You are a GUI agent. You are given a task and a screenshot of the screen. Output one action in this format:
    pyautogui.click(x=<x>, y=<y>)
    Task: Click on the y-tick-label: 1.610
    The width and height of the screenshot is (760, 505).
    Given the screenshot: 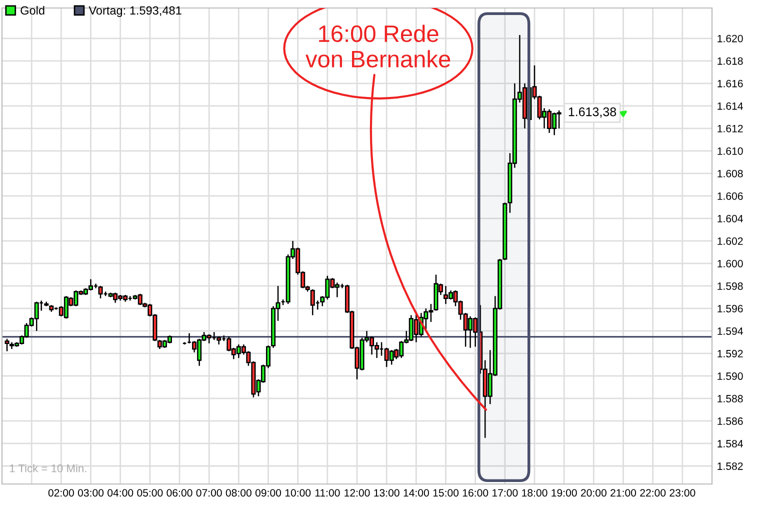 What is the action you would take?
    pyautogui.click(x=730, y=151)
    